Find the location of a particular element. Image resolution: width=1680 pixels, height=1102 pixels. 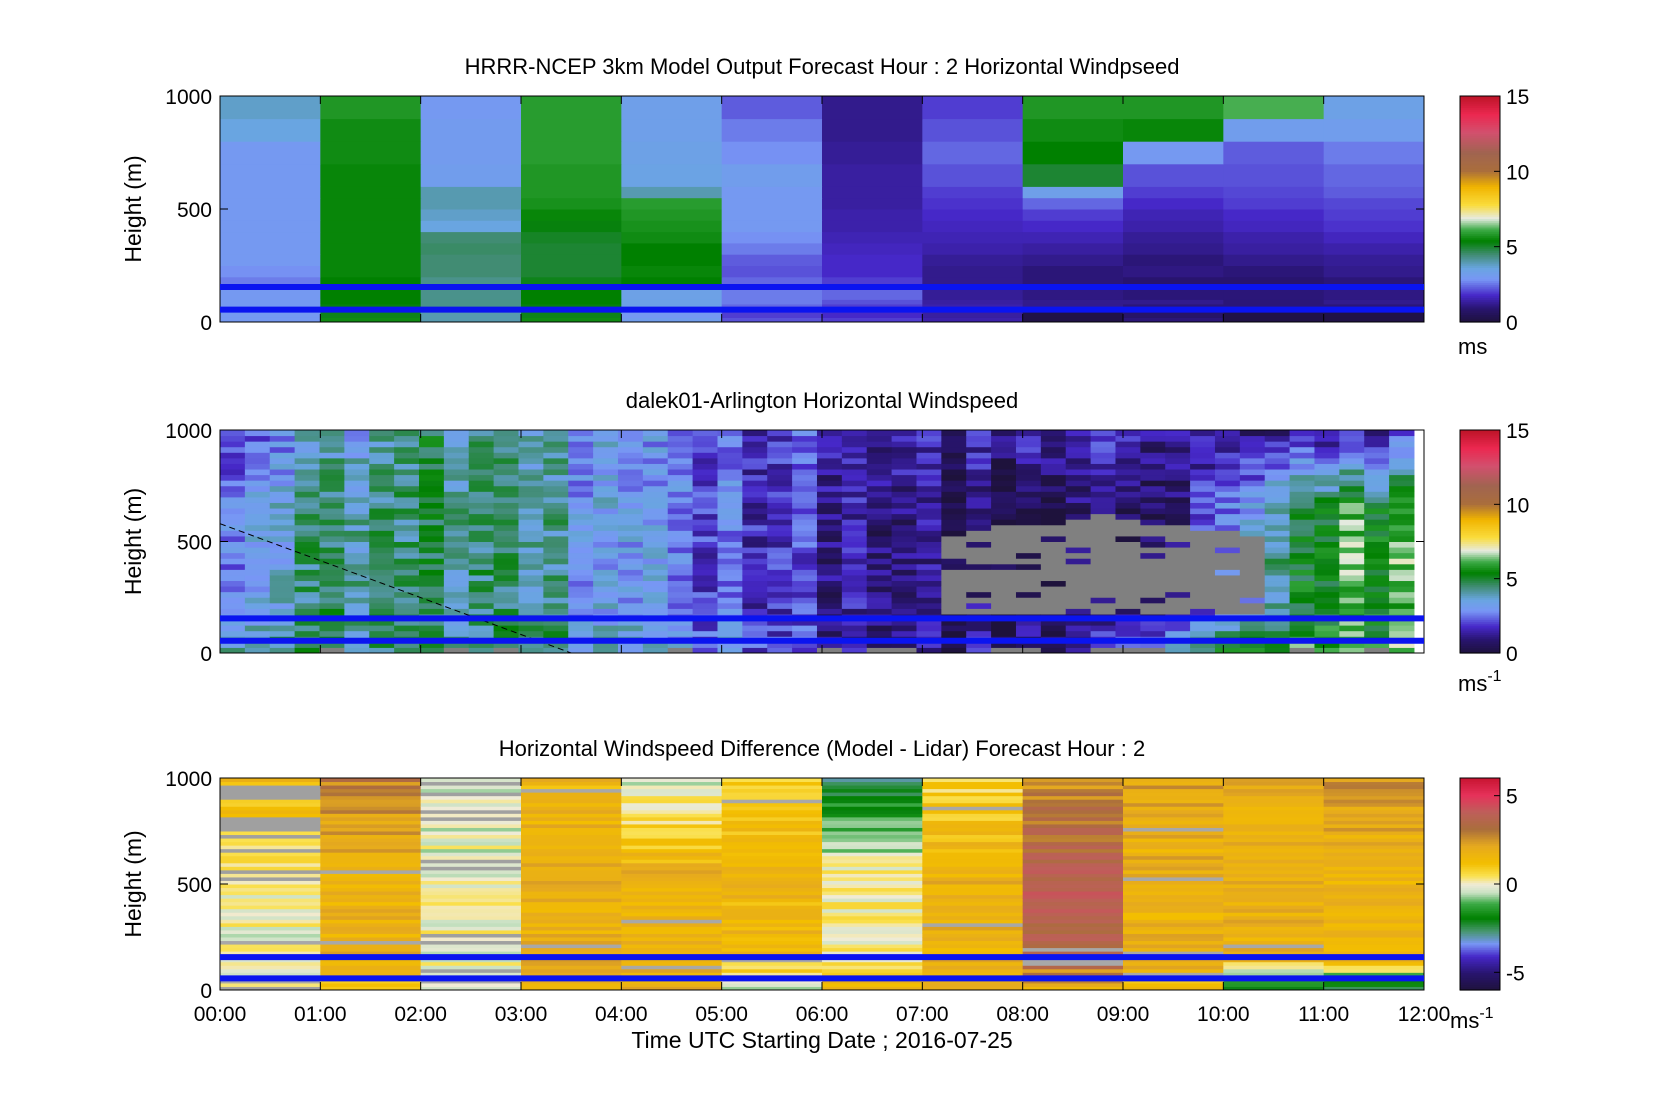

colorbar-tick-label: -5 is located at coordinates (1515, 973).